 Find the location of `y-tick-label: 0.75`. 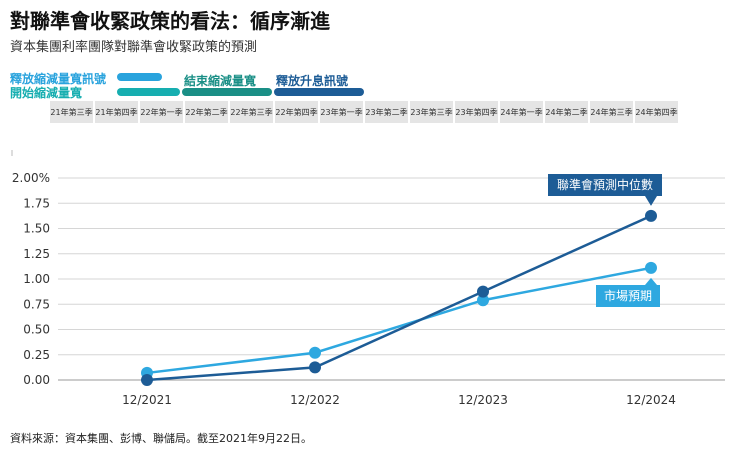

y-tick-label: 0.75 is located at coordinates (36, 304).